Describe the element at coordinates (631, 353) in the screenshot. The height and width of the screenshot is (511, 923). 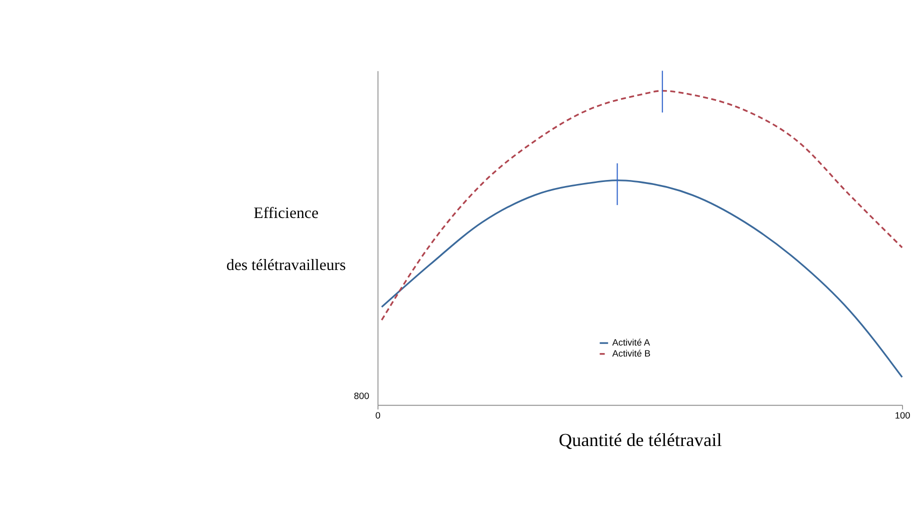
I see `legend-label: Activité B` at that location.